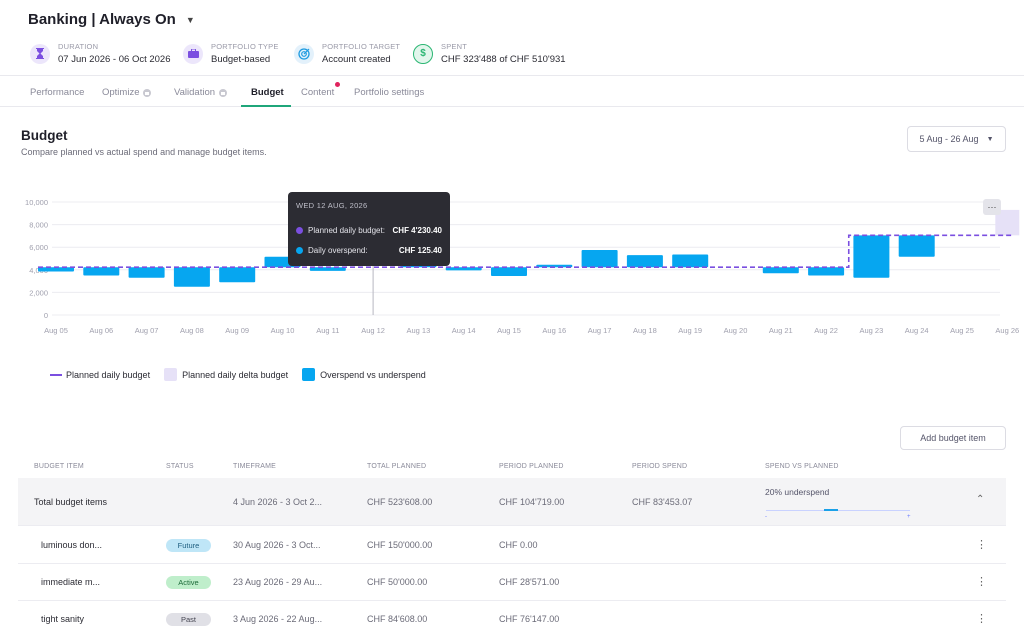 This screenshot has height=635, width=1024. I want to click on x-tick-label: Aug 12, so click(373, 330).